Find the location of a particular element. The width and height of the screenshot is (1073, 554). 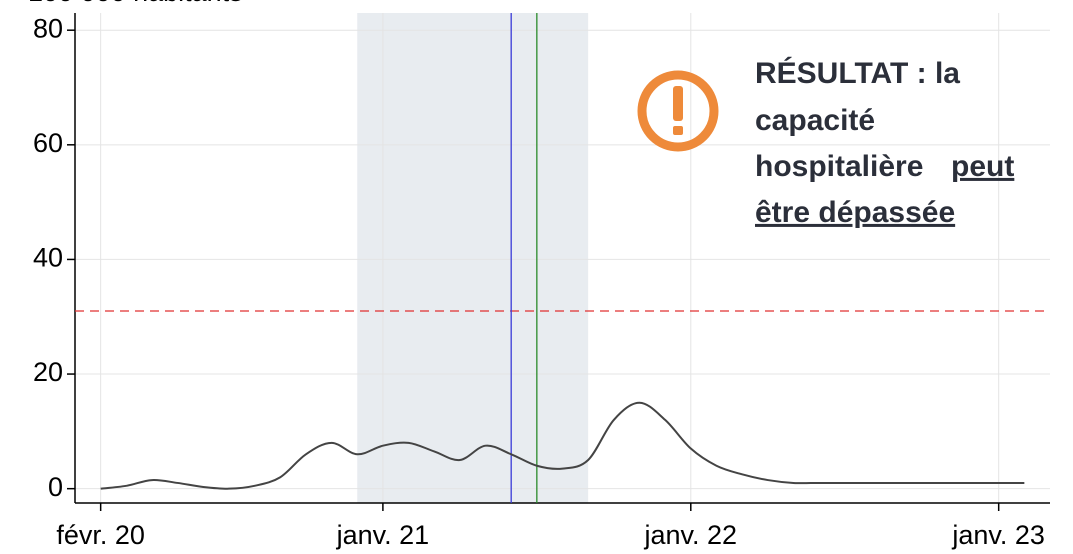

y-tick-label: 60 is located at coordinates (48, 143).